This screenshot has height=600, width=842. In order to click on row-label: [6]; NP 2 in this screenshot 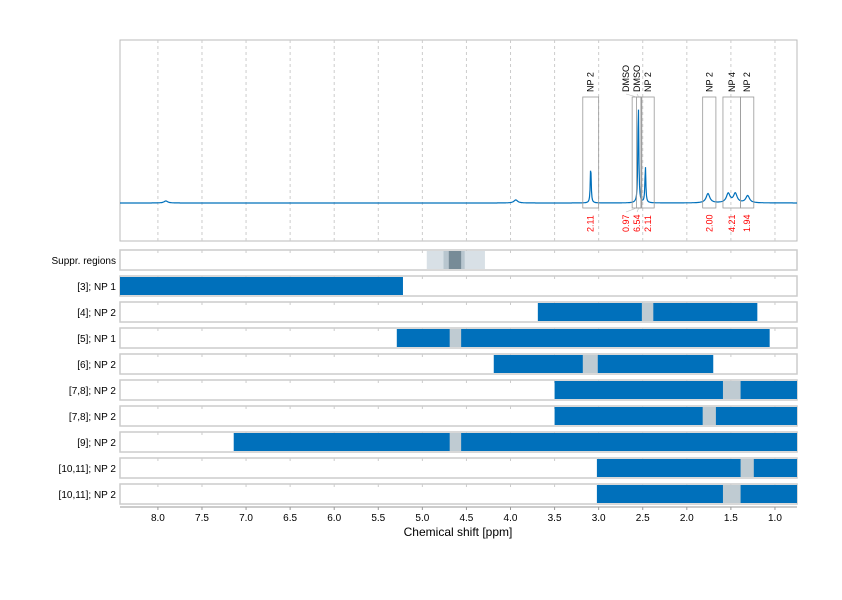, I will do `click(96, 365)`.